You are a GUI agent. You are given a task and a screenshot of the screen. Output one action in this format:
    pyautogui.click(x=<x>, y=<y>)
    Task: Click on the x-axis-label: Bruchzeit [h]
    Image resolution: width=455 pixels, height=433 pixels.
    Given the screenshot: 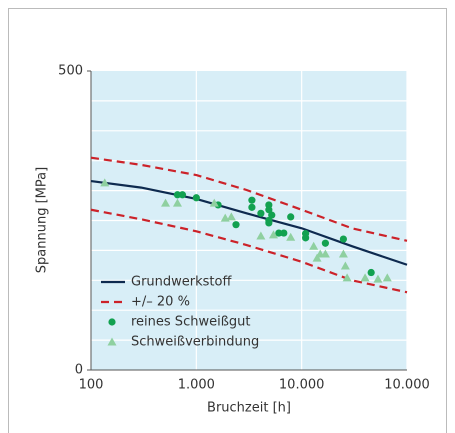 What is the action you would take?
    pyautogui.click(x=249, y=408)
    